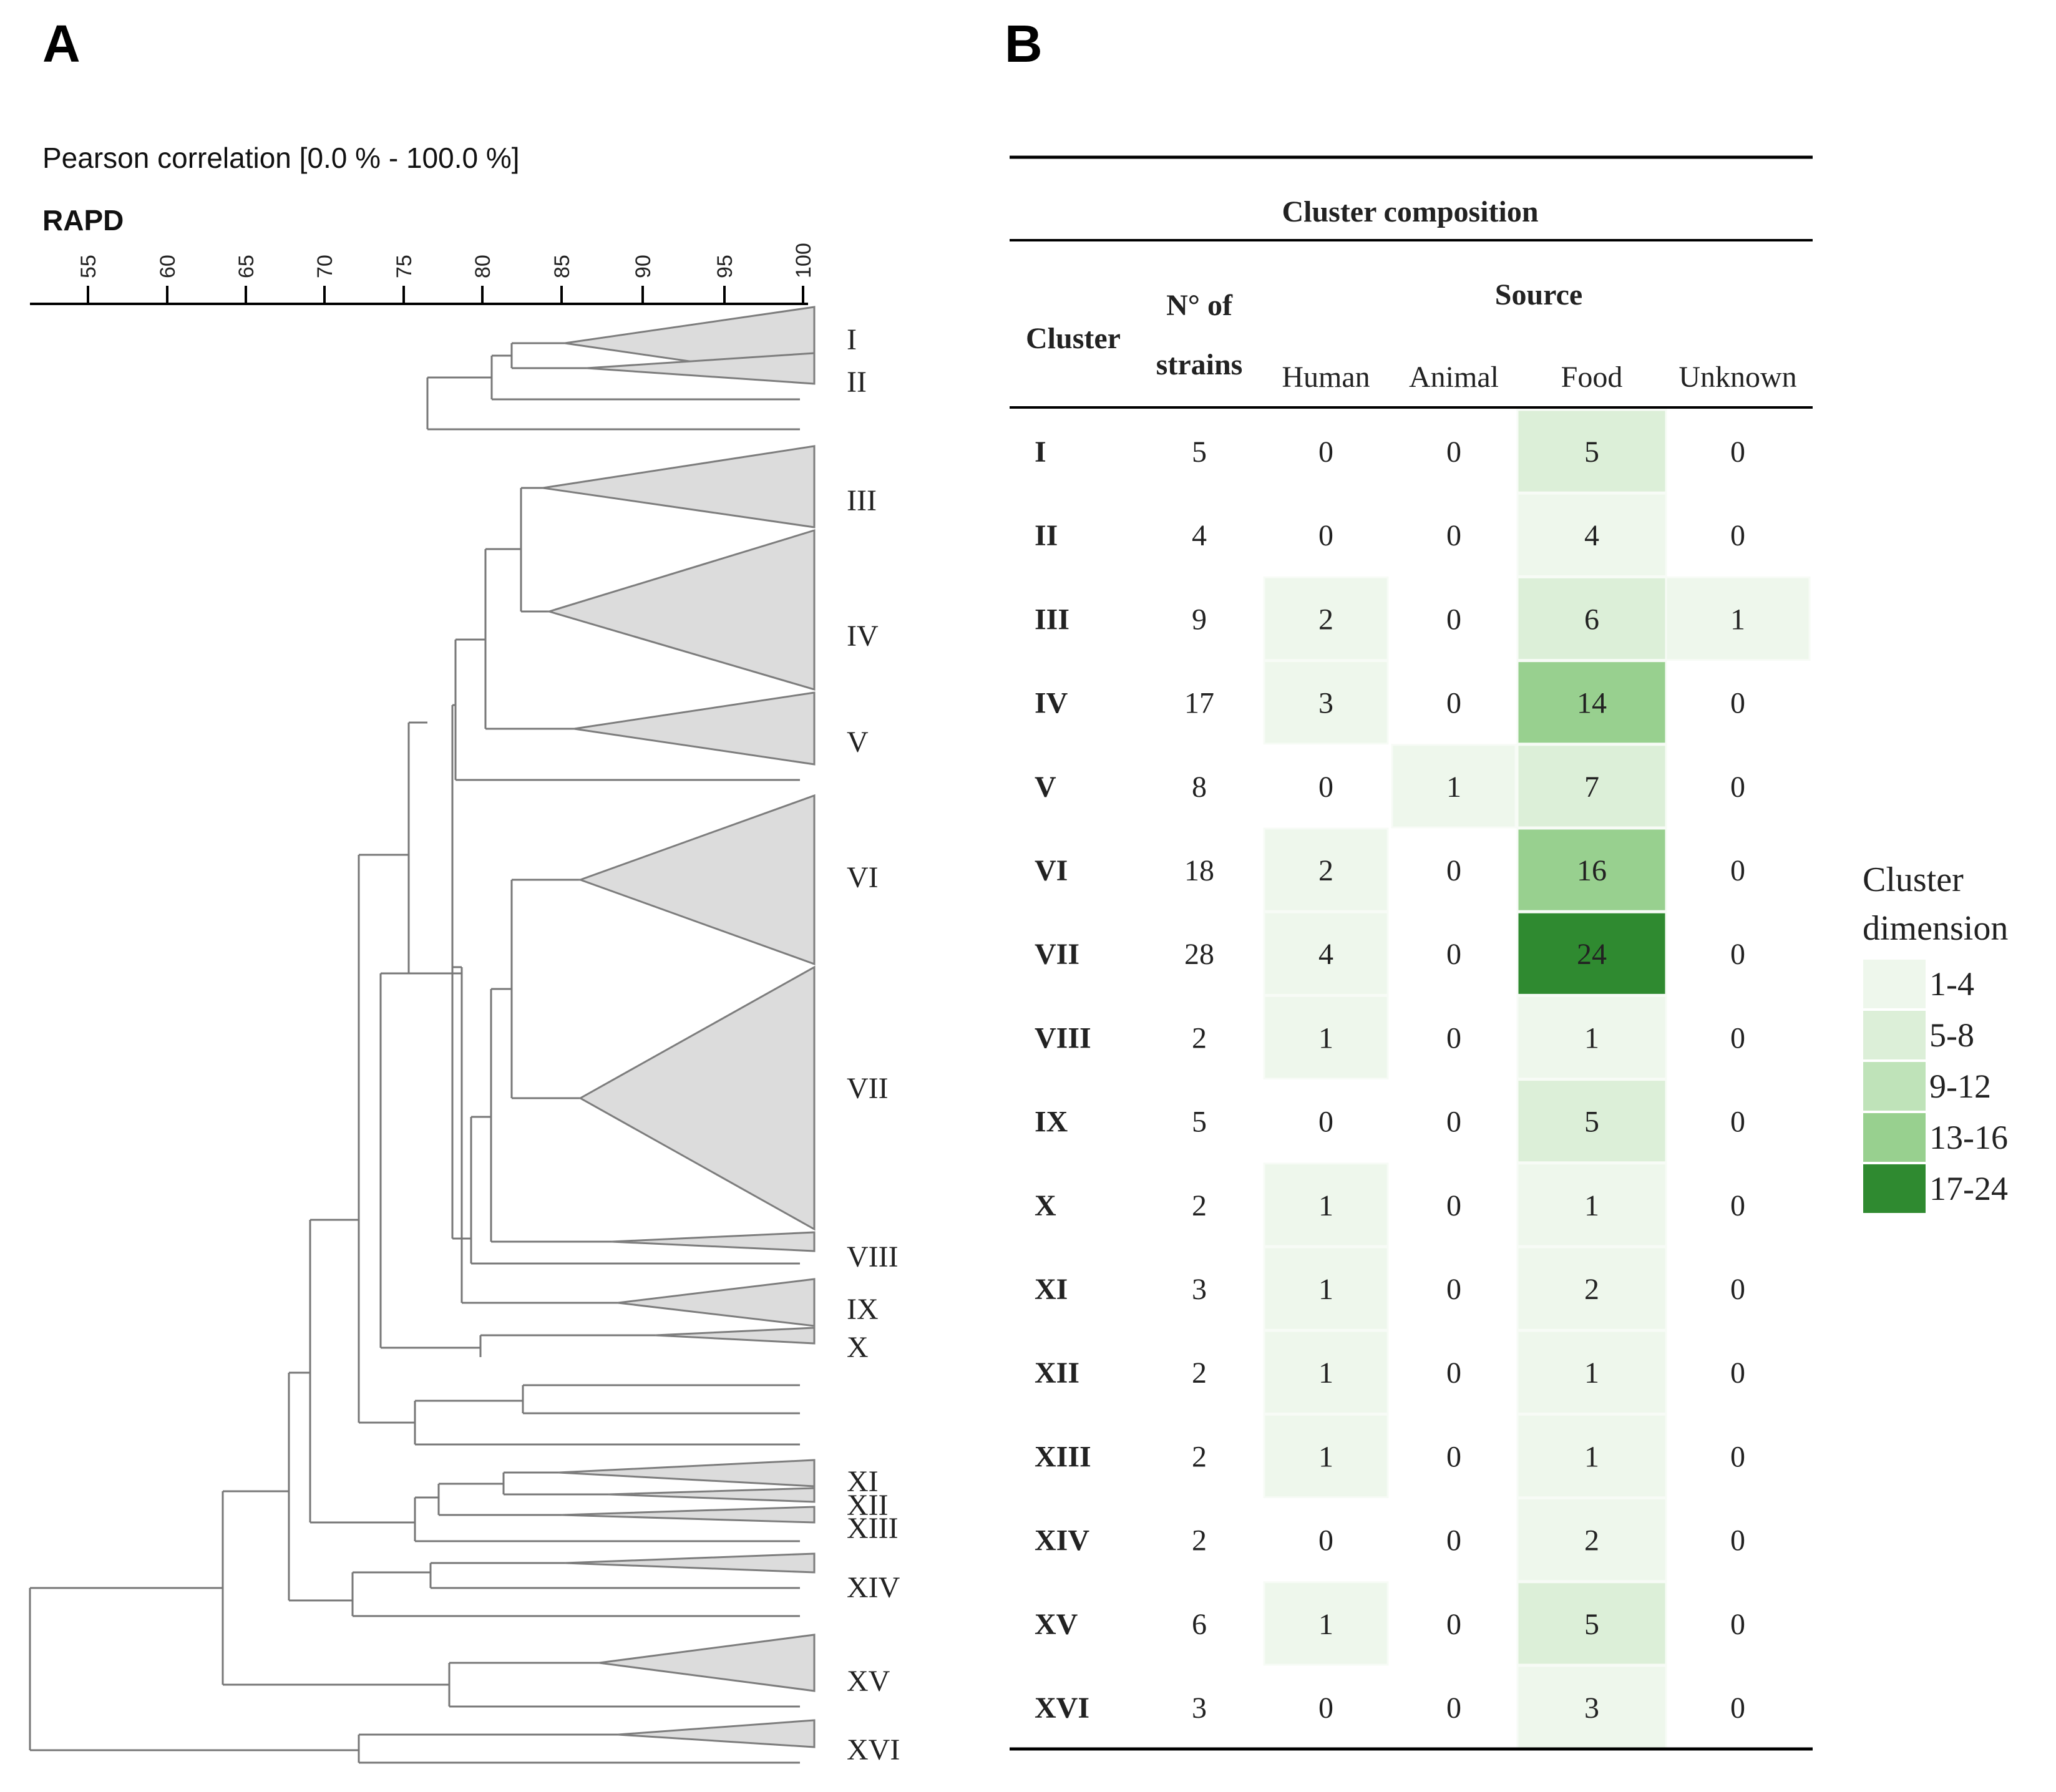 Image resolution: width=2056 pixels, height=1792 pixels. I want to click on table-row: XV 6 1 0 5 0, so click(1390, 1624).